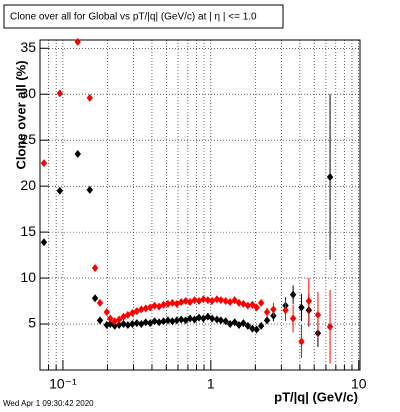  What do you see at coordinates (28, 185) in the screenshot?
I see `y-tick-label: 20` at bounding box center [28, 185].